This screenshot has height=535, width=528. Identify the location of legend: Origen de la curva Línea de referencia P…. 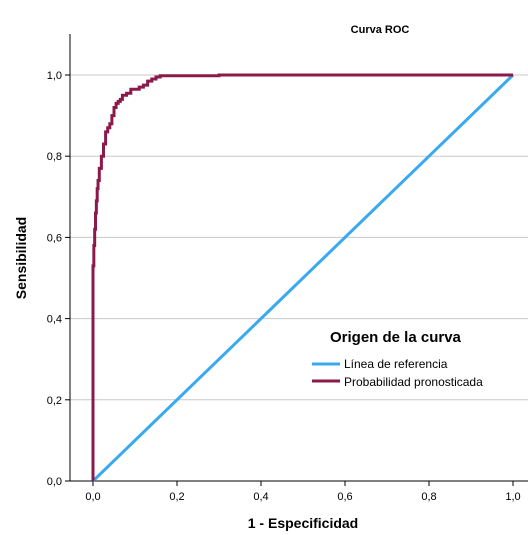
(397, 359).